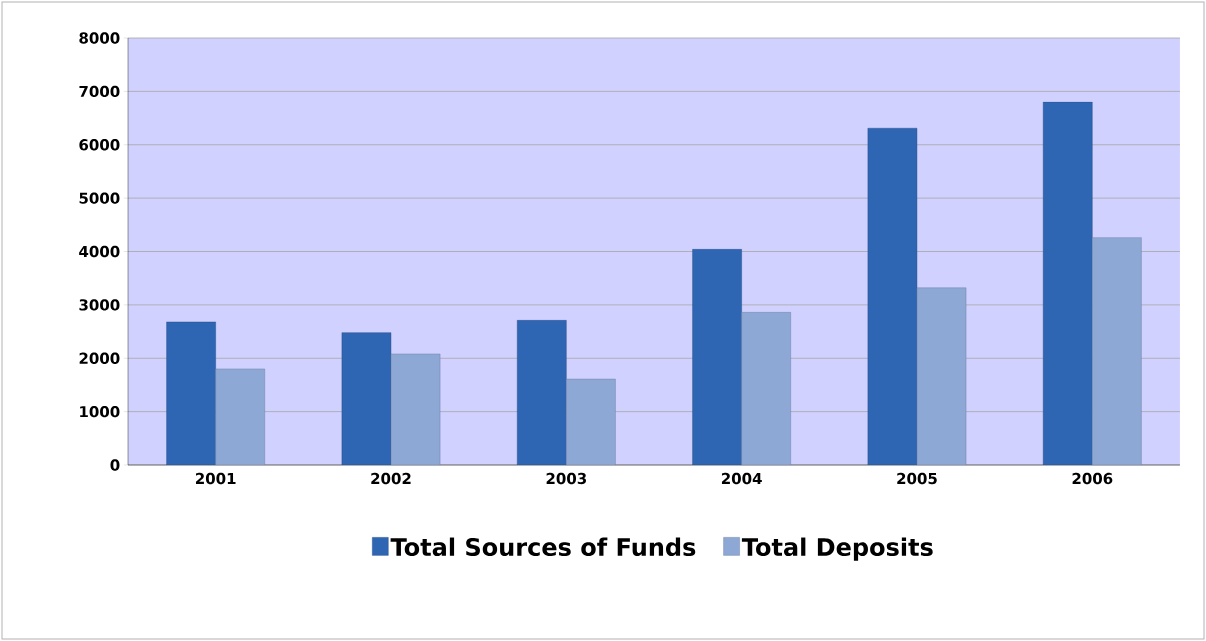  What do you see at coordinates (115, 465) in the screenshot?
I see `y-tick-label: 0` at bounding box center [115, 465].